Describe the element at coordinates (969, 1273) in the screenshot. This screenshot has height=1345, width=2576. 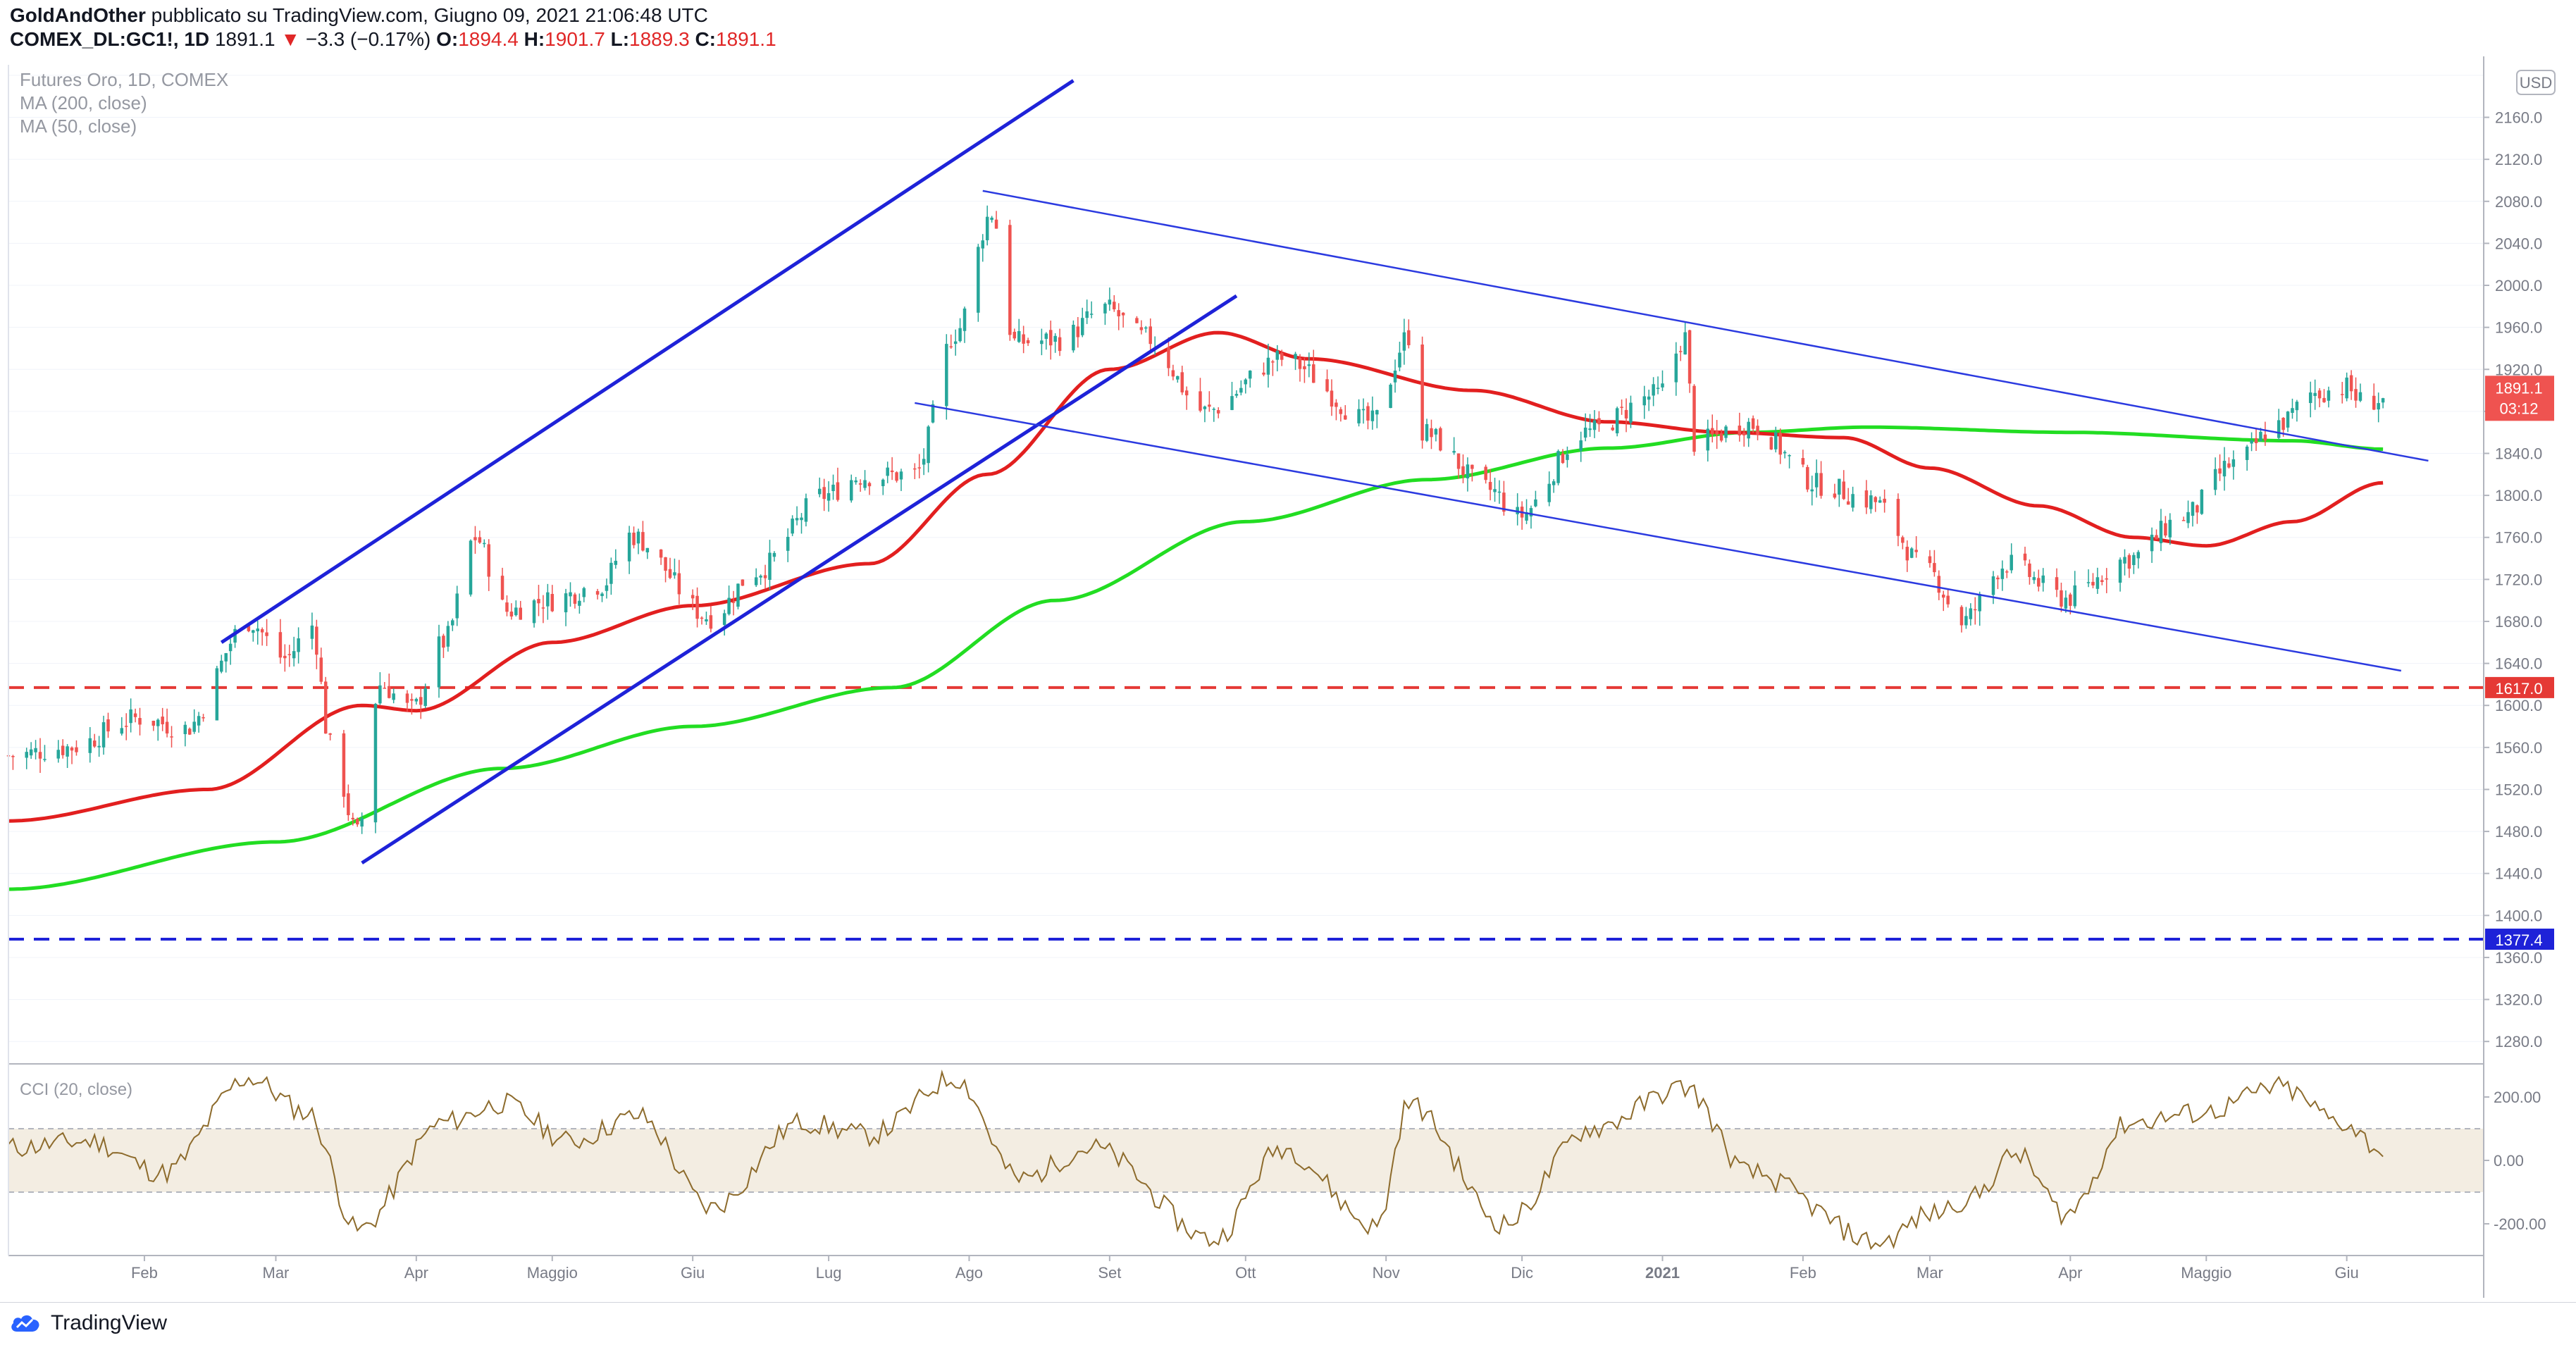
I see `time-tick-label: Ago` at that location.